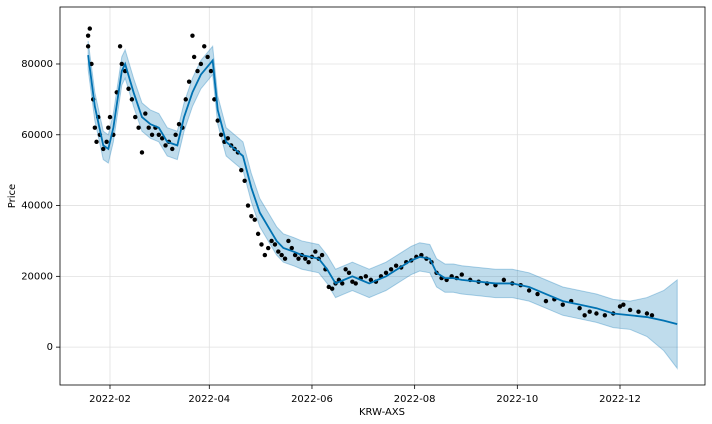 Image resolution: width=712 pixels, height=424 pixels. What do you see at coordinates (415, 399) in the screenshot?
I see `x-tick-label: 2022-08` at bounding box center [415, 399].